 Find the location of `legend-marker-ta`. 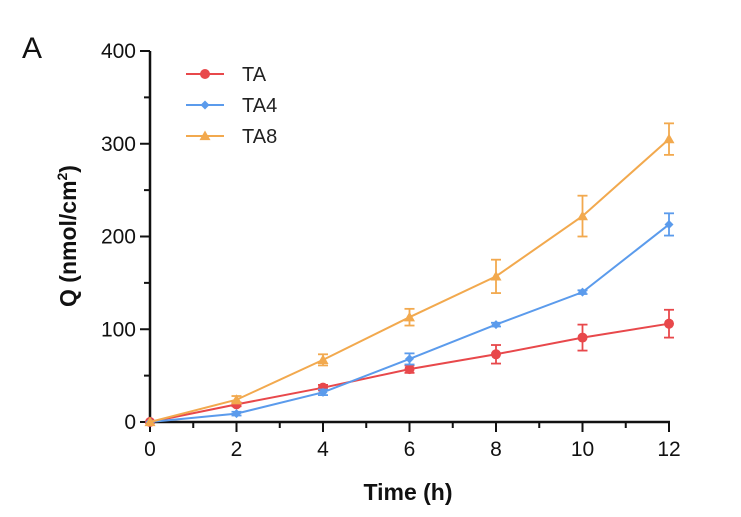

legend-marker-ta is located at coordinates (205, 74).